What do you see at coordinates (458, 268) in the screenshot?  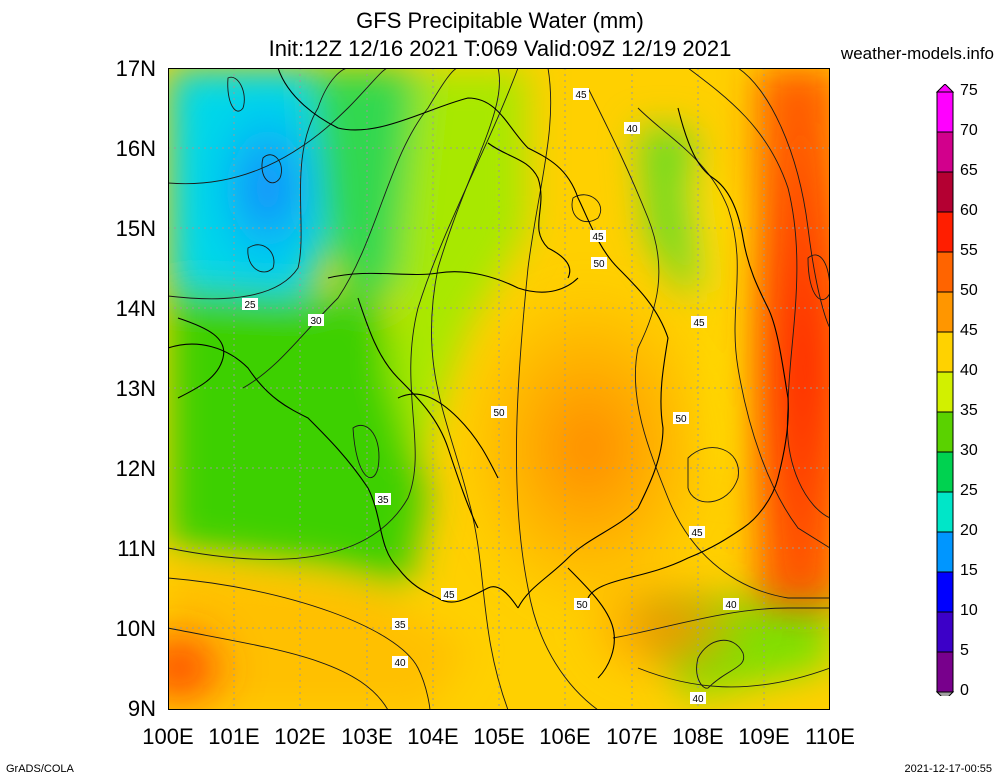 I see `field-lime-band` at bounding box center [458, 268].